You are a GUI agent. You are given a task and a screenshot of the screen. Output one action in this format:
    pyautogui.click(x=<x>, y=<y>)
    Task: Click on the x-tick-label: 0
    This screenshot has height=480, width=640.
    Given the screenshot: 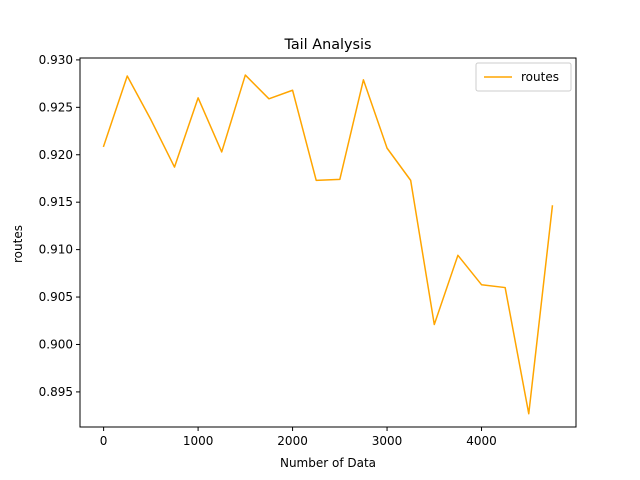 What is the action you would take?
    pyautogui.click(x=104, y=441)
    